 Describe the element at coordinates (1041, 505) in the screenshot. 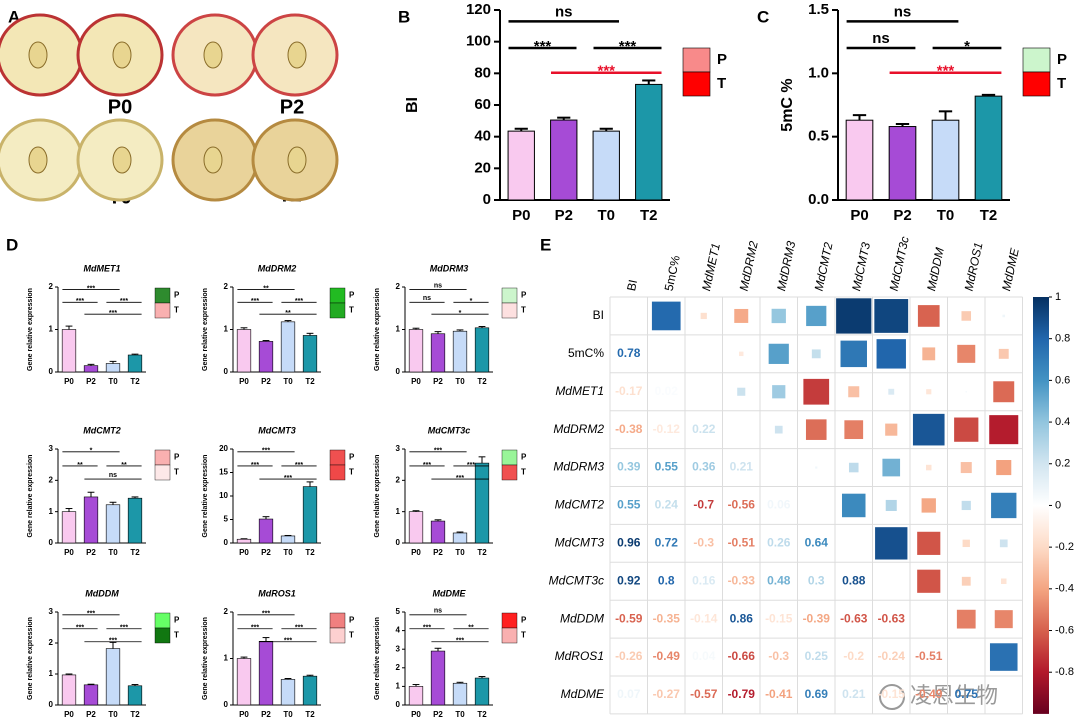

I see `colorbar` at that location.